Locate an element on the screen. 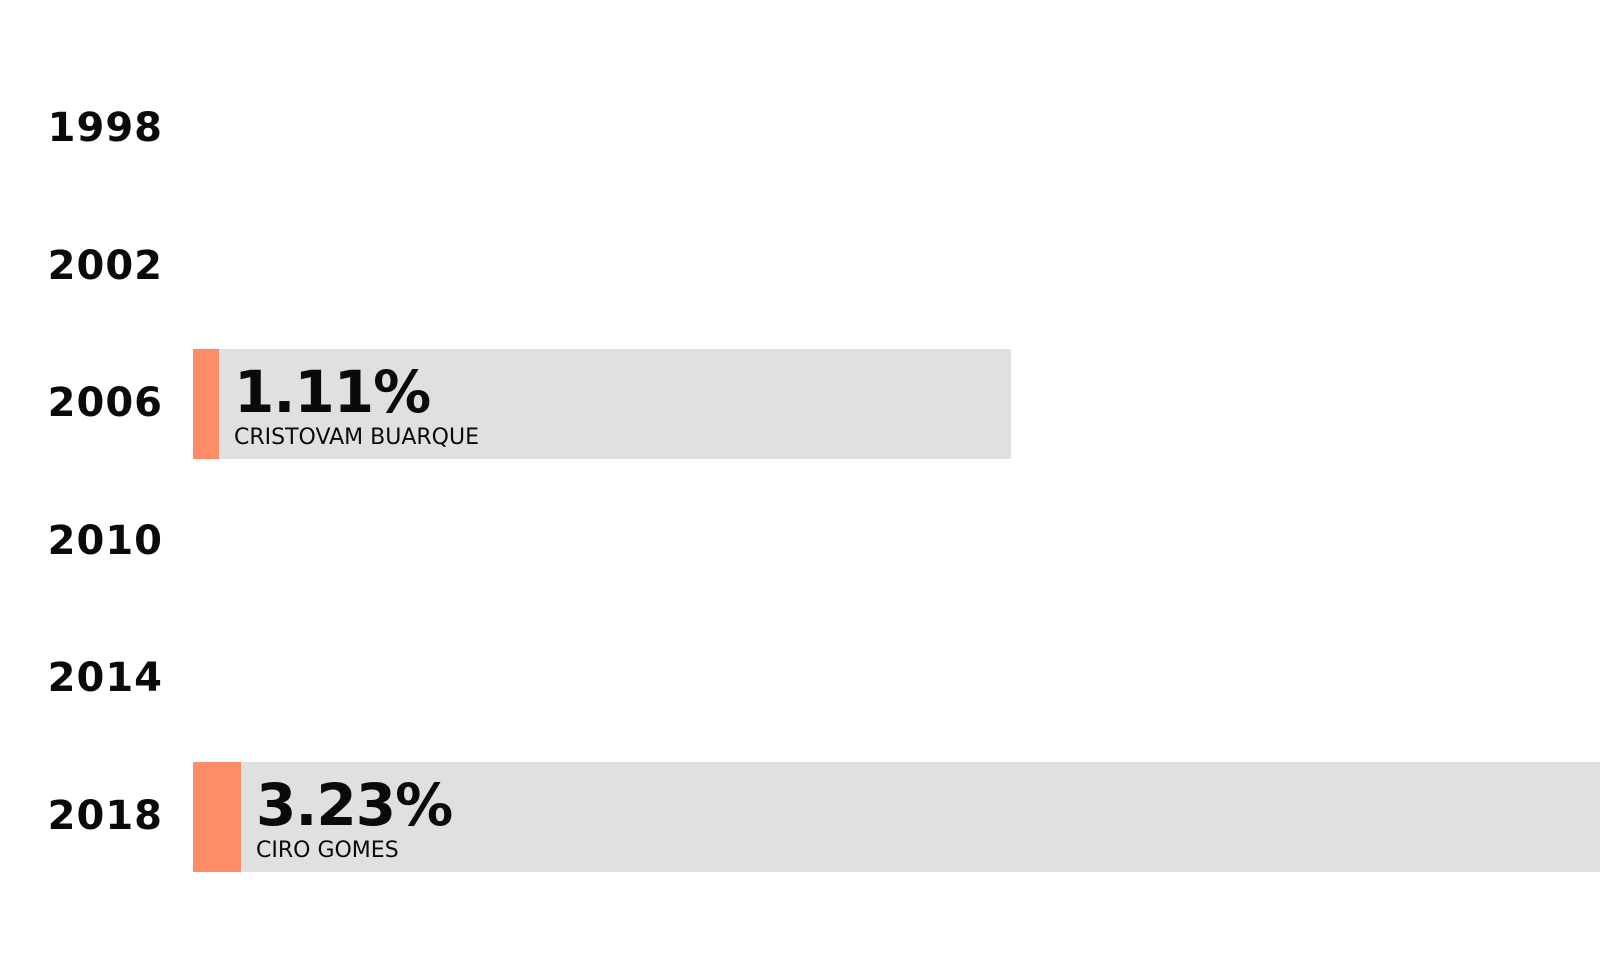  year-label-1998: 1998 is located at coordinates (105, 128).